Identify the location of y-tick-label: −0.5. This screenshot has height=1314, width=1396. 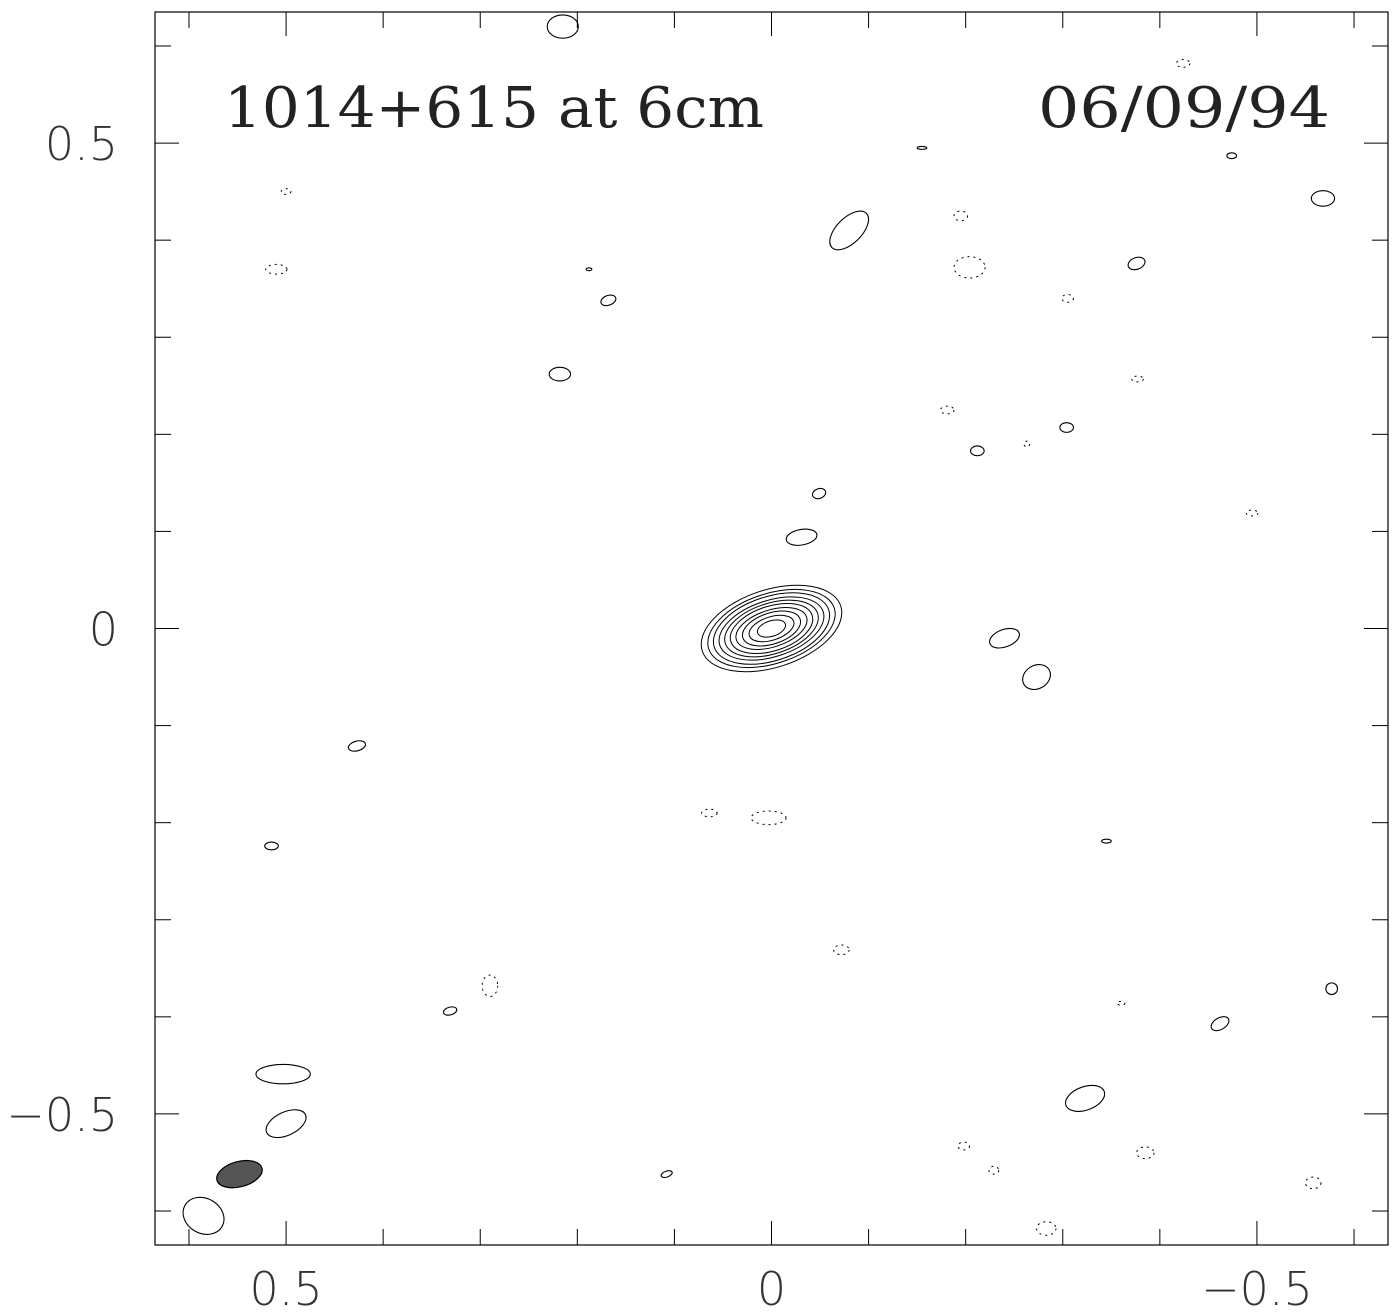
(62, 1115).